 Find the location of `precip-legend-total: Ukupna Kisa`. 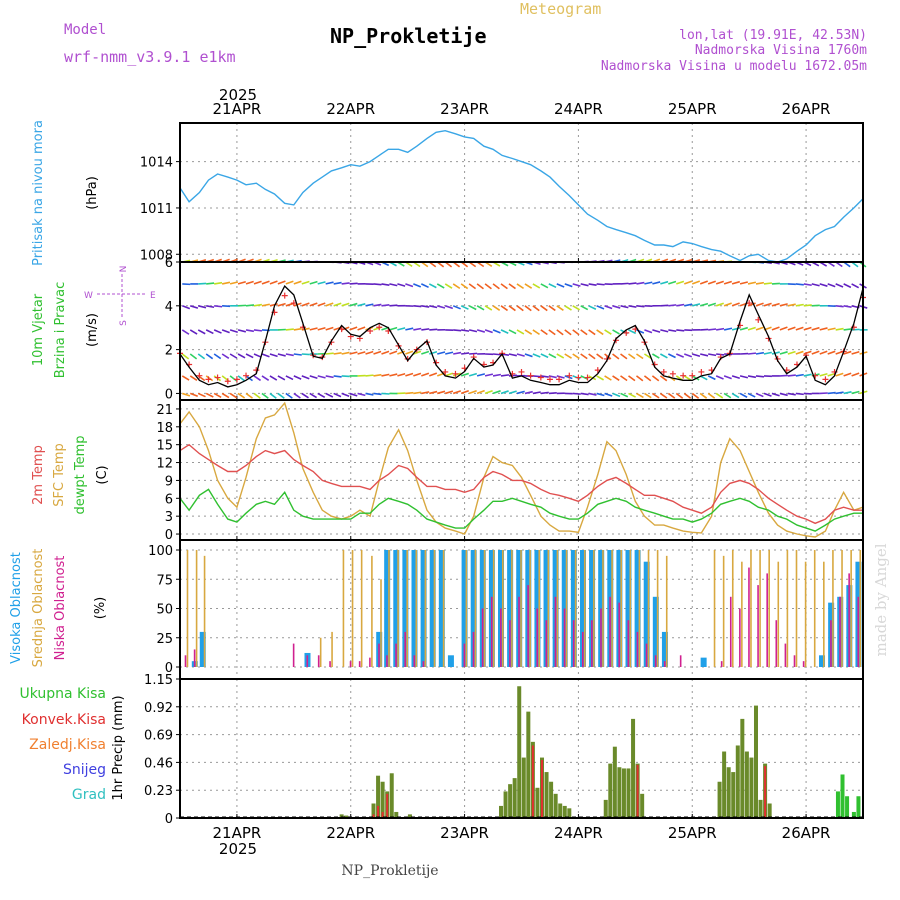

precip-legend-total: Ukupna Kisa is located at coordinates (62, 694).